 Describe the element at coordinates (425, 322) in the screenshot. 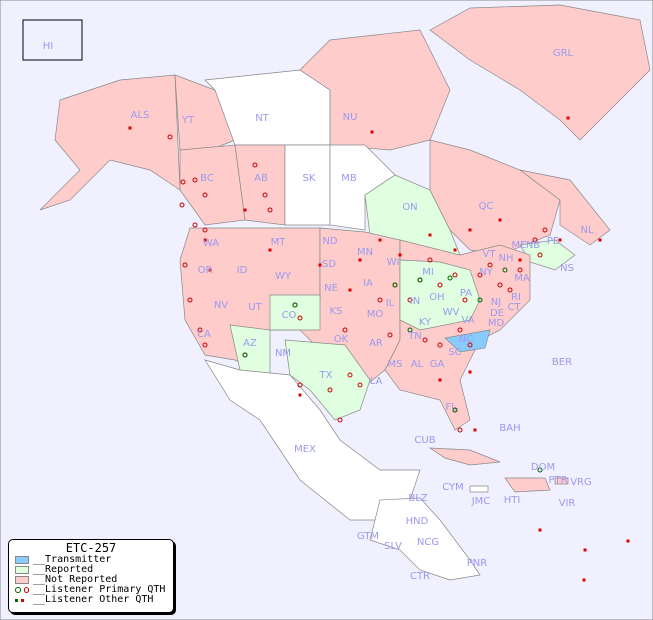

I see `region-label-ky: KY` at that location.